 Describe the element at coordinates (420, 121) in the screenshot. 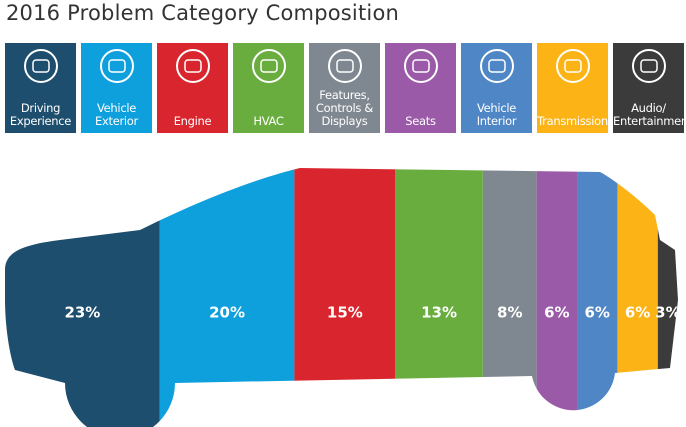

I see `category-label: Seats` at that location.